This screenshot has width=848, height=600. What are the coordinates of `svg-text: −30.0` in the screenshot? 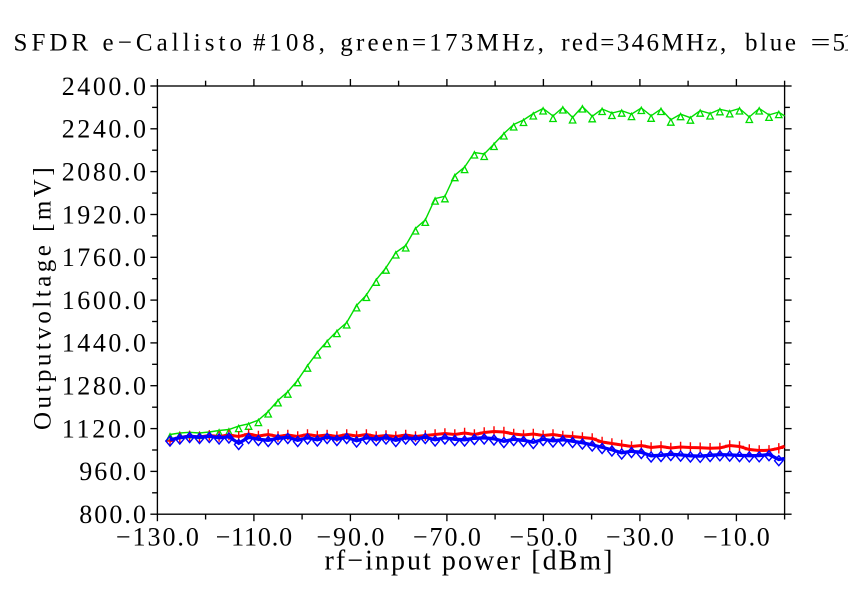 It's located at (640, 537).